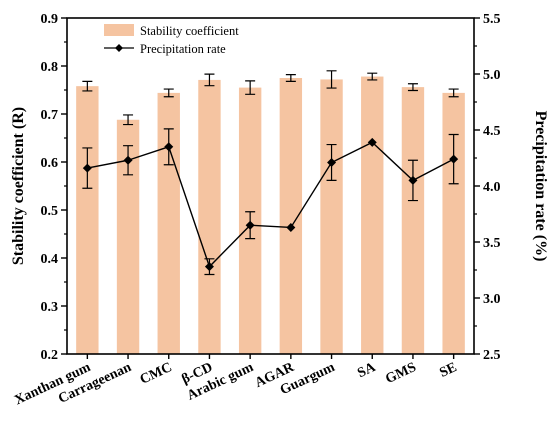 This screenshot has width=550, height=438. Describe the element at coordinates (50, 355) in the screenshot. I see `y-left-tick-label-1: 0.2` at that location.